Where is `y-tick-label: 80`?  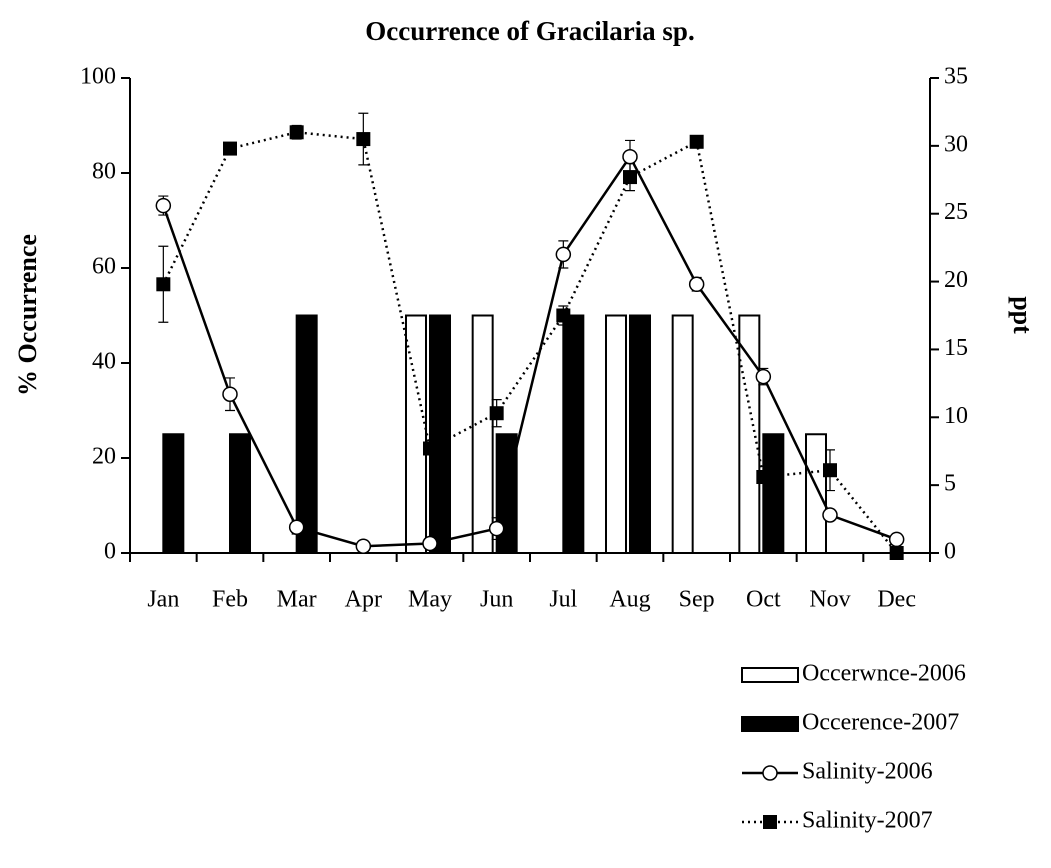 y-tick-label: 80 is located at coordinates (104, 172).